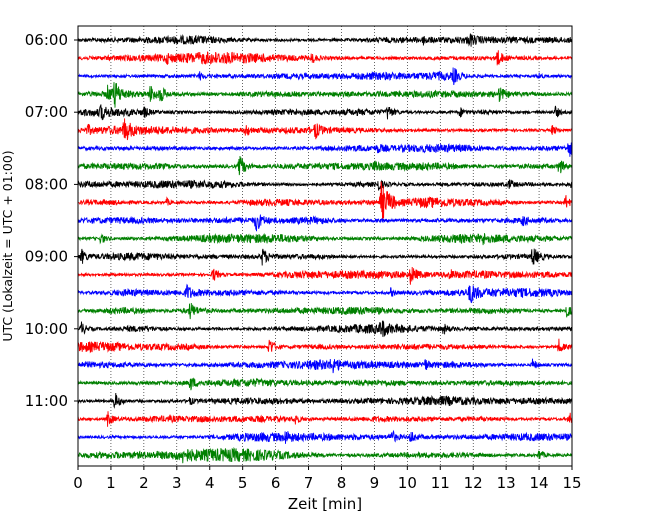 This screenshot has width=650, height=525. What do you see at coordinates (473, 483) in the screenshot?
I see `x-tick-label: 12` at bounding box center [473, 483].